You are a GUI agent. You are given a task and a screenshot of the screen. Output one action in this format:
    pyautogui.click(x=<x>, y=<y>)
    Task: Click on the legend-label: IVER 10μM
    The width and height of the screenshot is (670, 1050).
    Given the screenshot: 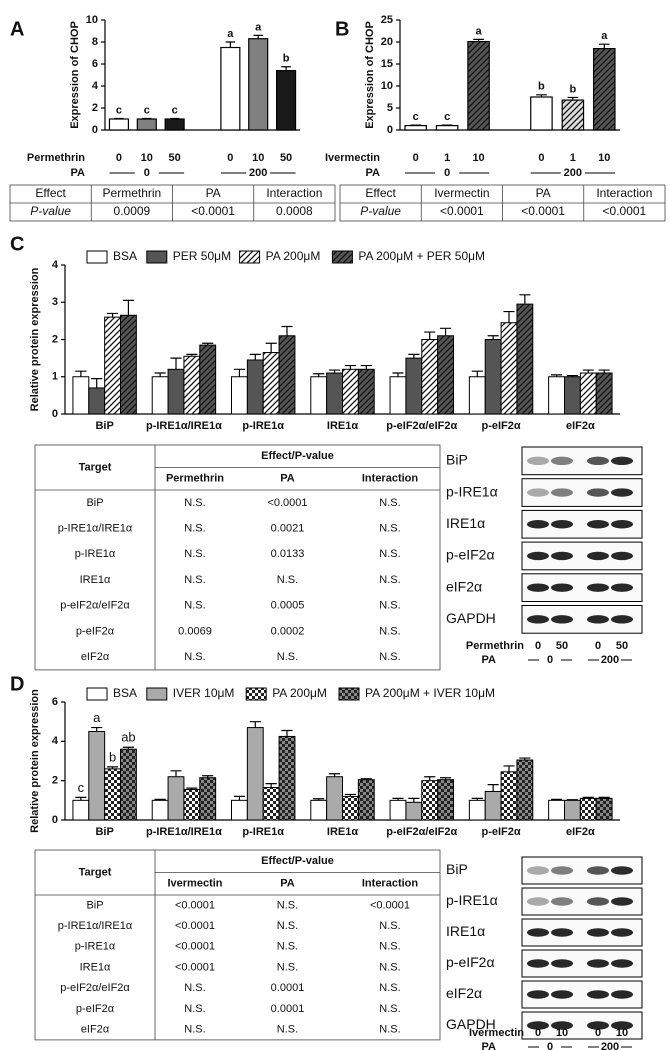 What is the action you would take?
    pyautogui.click(x=204, y=693)
    